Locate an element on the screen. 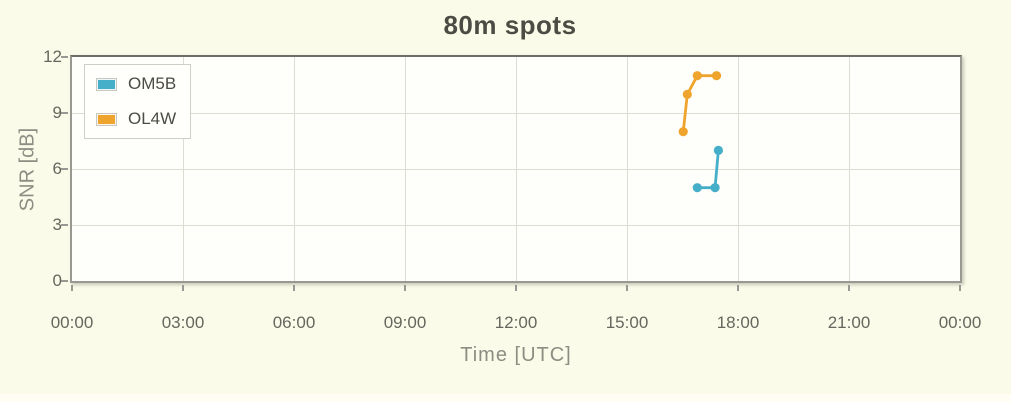  legend-swatch-ol4w is located at coordinates (106, 119).